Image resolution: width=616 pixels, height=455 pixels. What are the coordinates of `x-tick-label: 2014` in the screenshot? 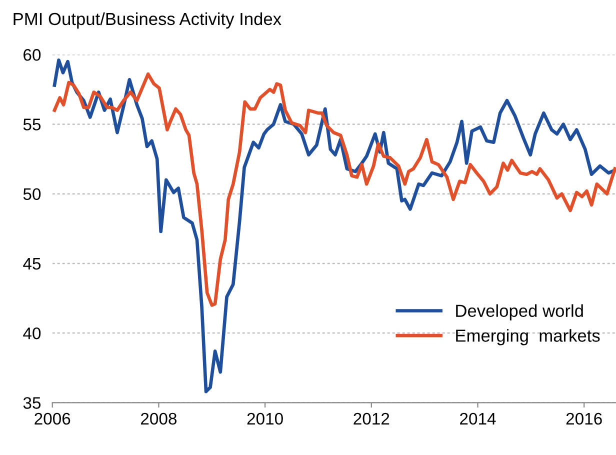 It's located at (478, 418).